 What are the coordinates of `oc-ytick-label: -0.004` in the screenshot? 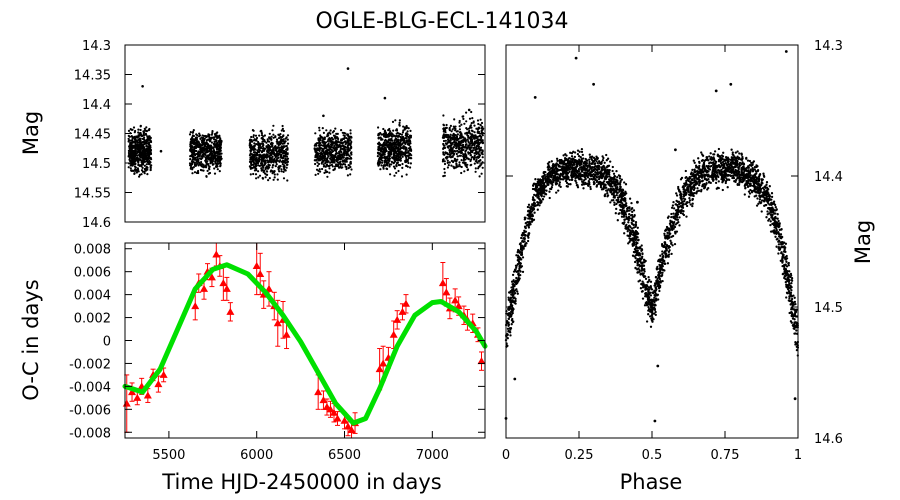 It's located at (90, 387).